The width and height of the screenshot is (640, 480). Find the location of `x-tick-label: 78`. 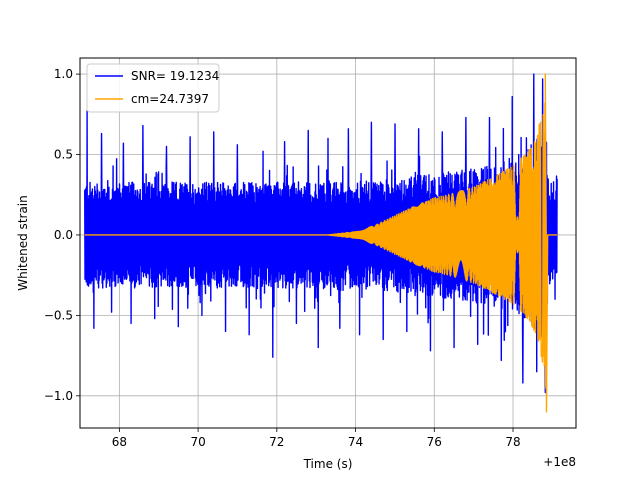

x-tick-label: 78 is located at coordinates (512, 442).